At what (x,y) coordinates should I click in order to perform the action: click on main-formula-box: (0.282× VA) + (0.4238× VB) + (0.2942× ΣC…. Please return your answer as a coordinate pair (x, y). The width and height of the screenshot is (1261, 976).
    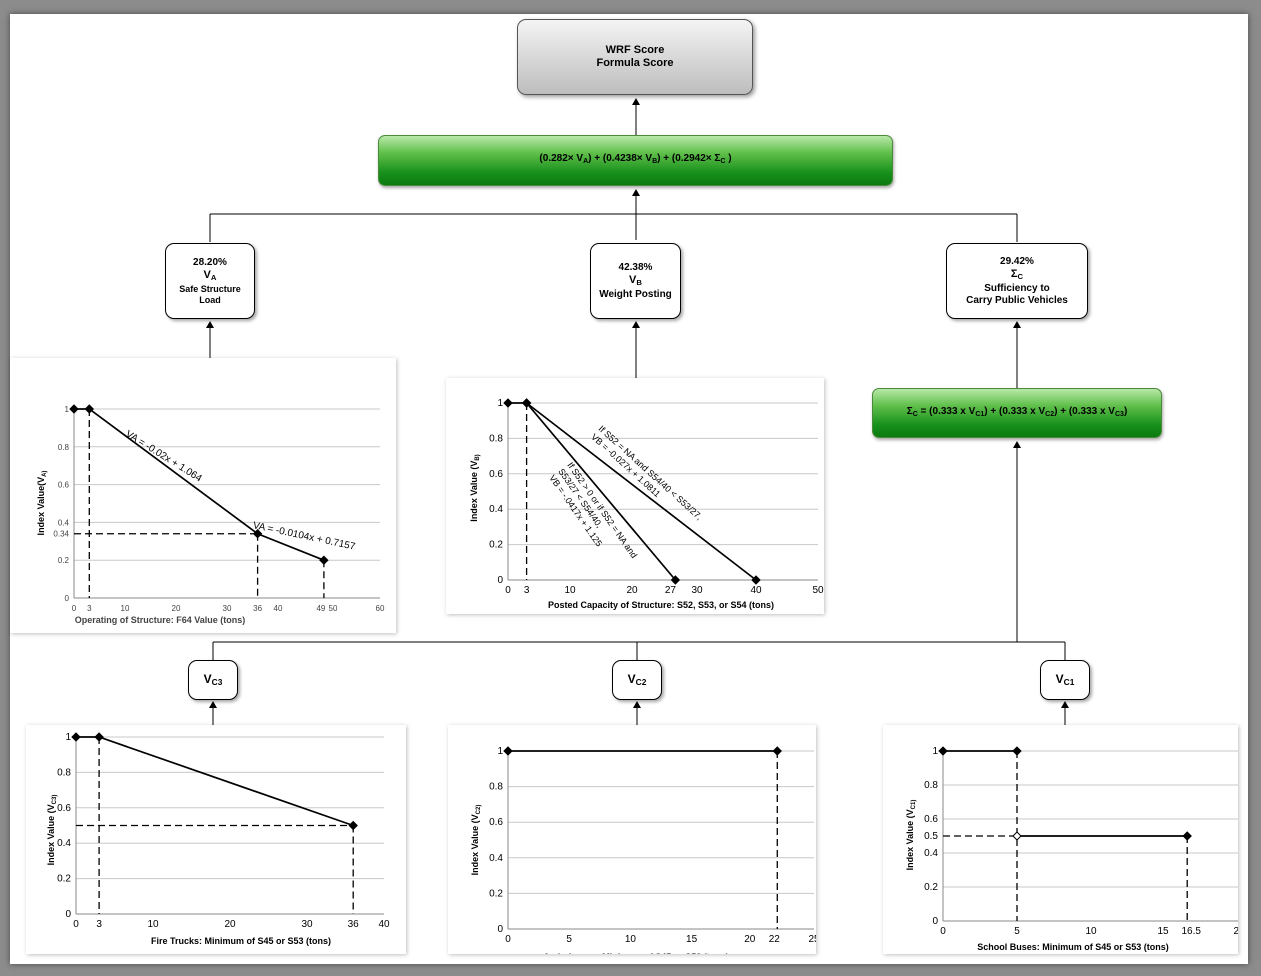
    Looking at the image, I should click on (635, 160).